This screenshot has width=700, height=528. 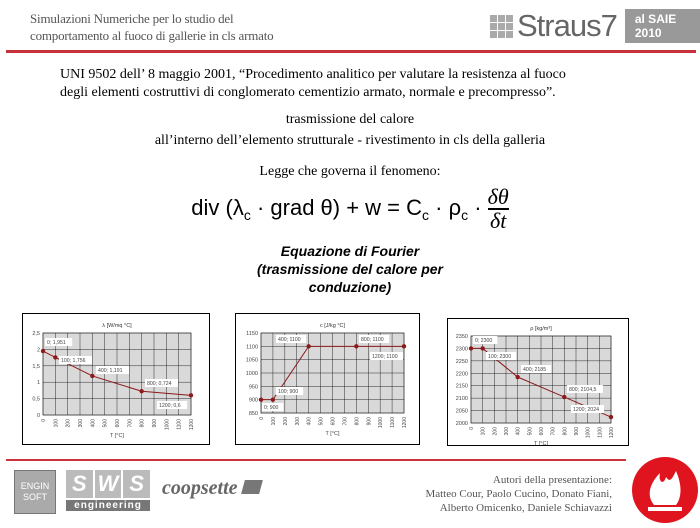 What do you see at coordinates (534, 370) in the screenshot?
I see `data-label: 400; 2185` at bounding box center [534, 370].